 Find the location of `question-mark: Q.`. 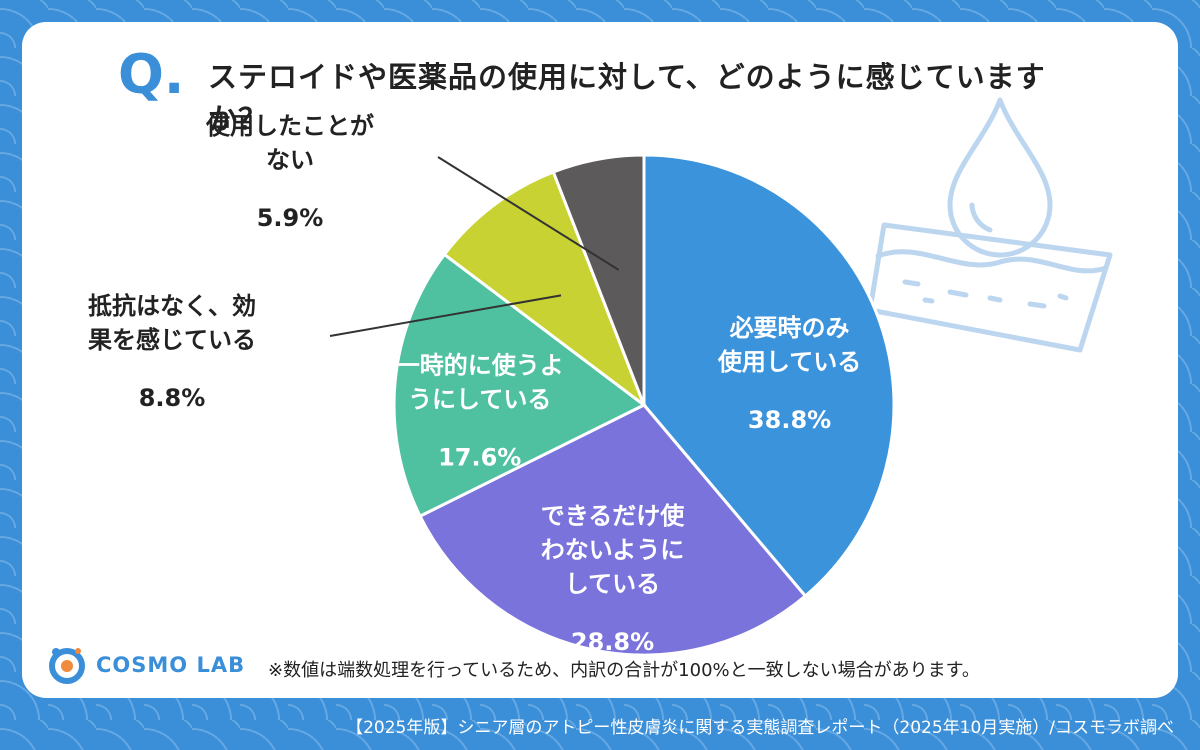

question-mark: Q. is located at coordinates (151, 74).